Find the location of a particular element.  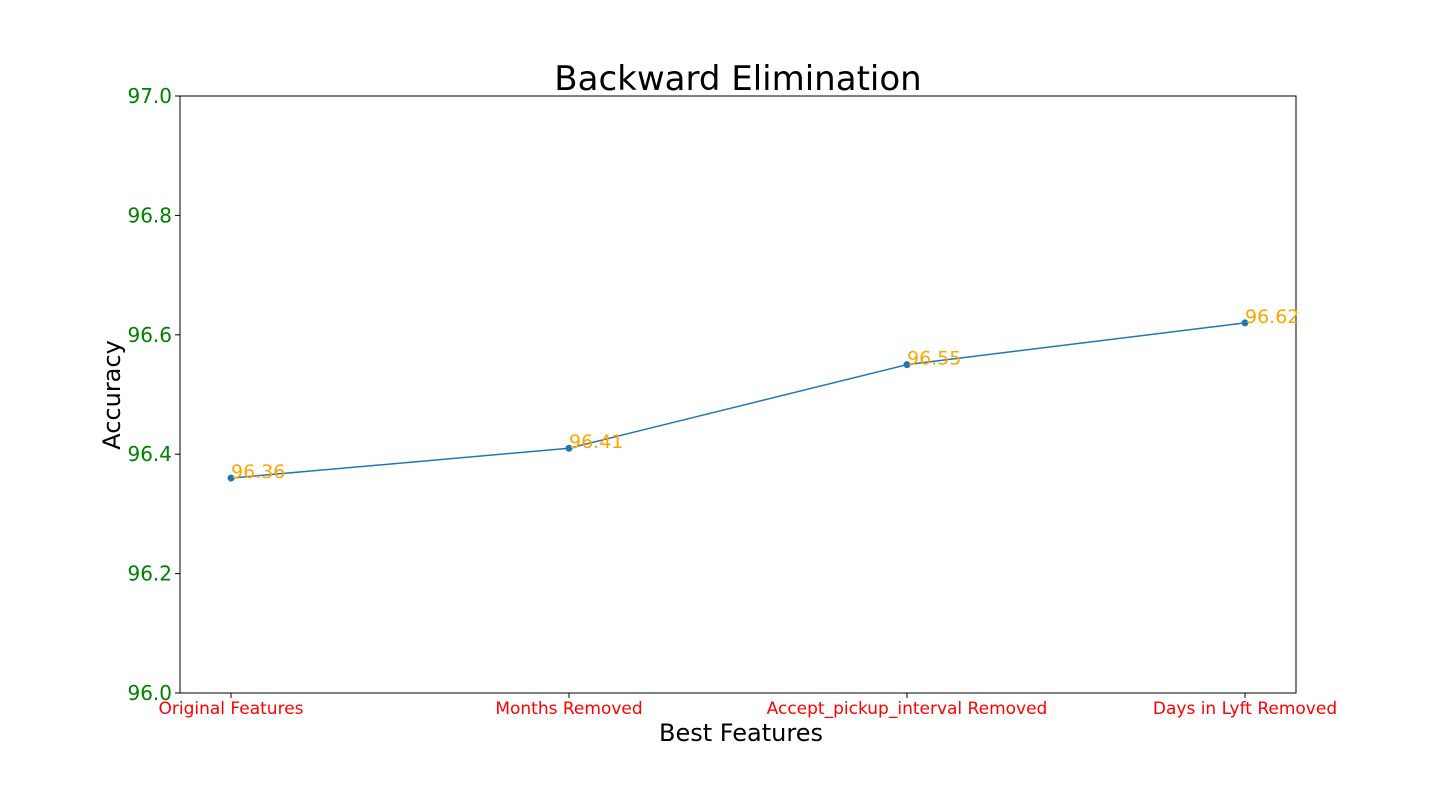

y-tick-label: 97.0 is located at coordinates (149, 96).